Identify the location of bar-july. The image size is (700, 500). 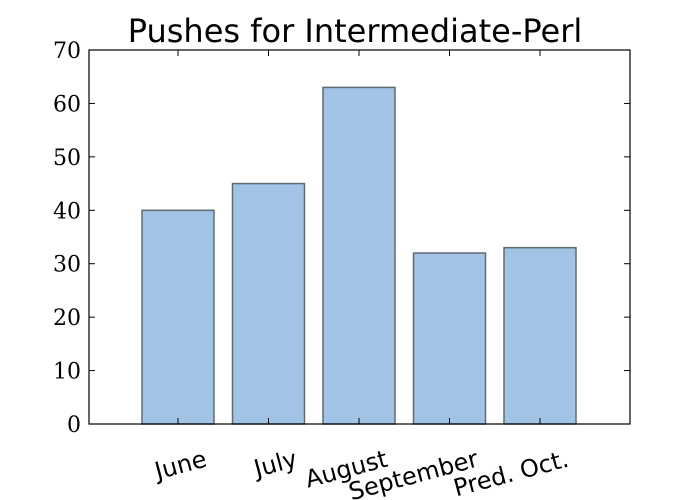
(268, 303).